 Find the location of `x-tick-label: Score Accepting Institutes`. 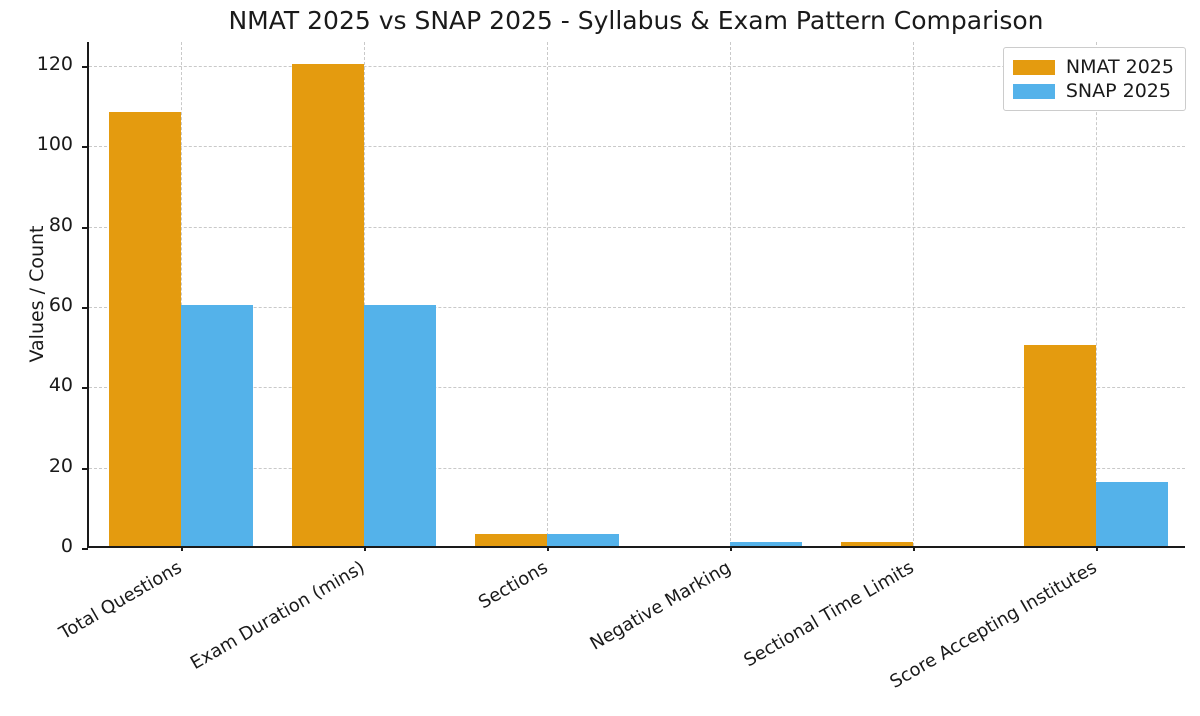

x-tick-label: Score Accepting Institutes is located at coordinates (992, 625).